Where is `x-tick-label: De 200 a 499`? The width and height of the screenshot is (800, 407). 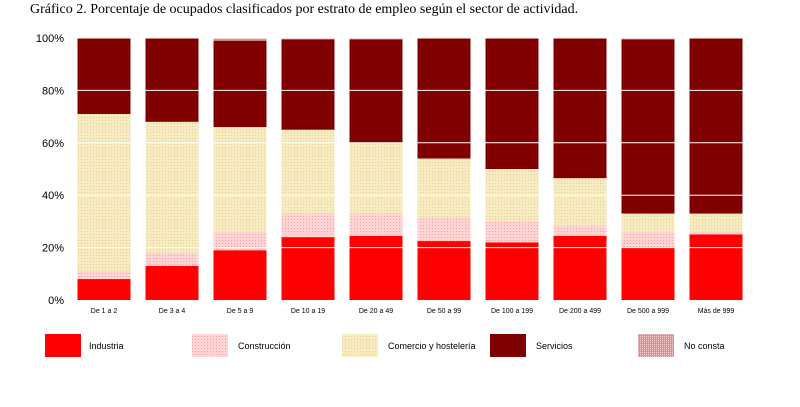 x-tick-label: De 200 a 499 is located at coordinates (580, 311).